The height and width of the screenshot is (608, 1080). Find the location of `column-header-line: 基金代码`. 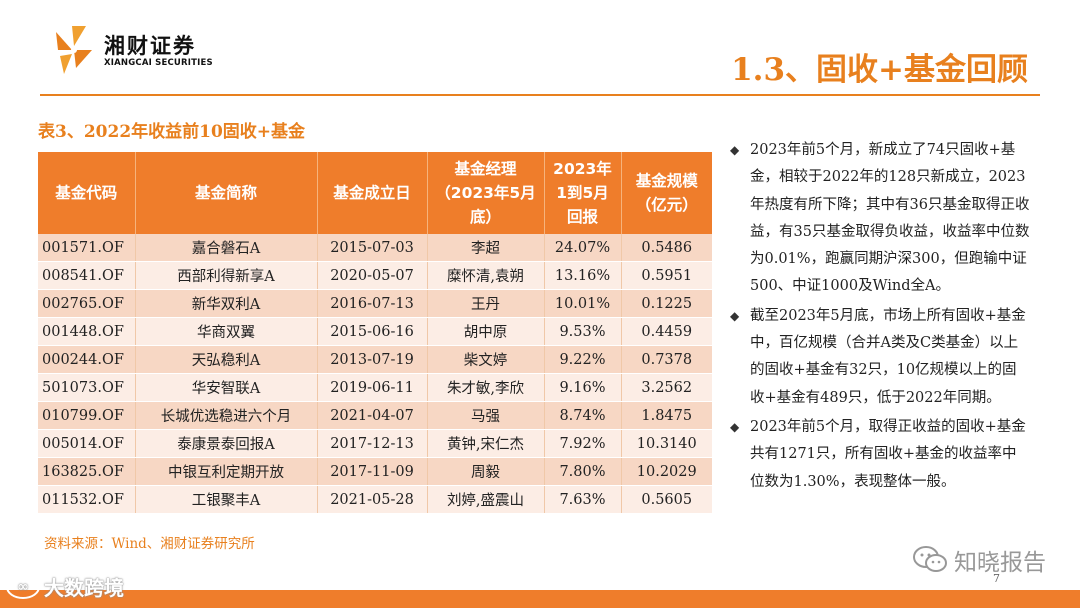

column-header-line: 基金代码 is located at coordinates (86, 193).